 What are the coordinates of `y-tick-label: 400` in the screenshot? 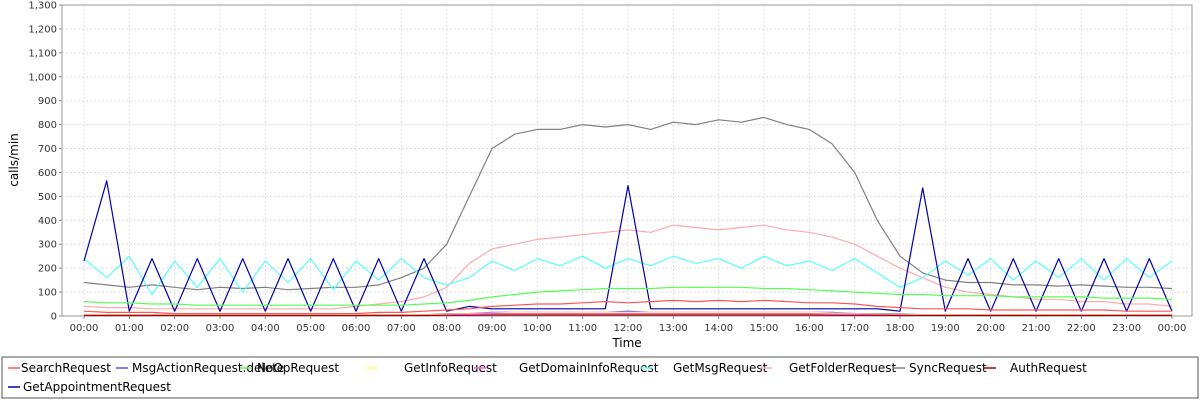 It's located at (47, 221).